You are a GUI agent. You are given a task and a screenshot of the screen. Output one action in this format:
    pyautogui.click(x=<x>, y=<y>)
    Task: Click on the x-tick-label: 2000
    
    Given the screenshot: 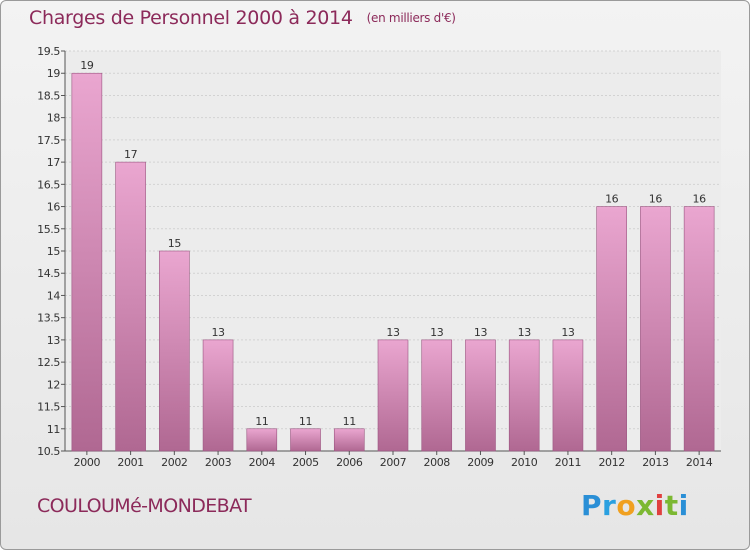 What is the action you would take?
    pyautogui.click(x=87, y=462)
    